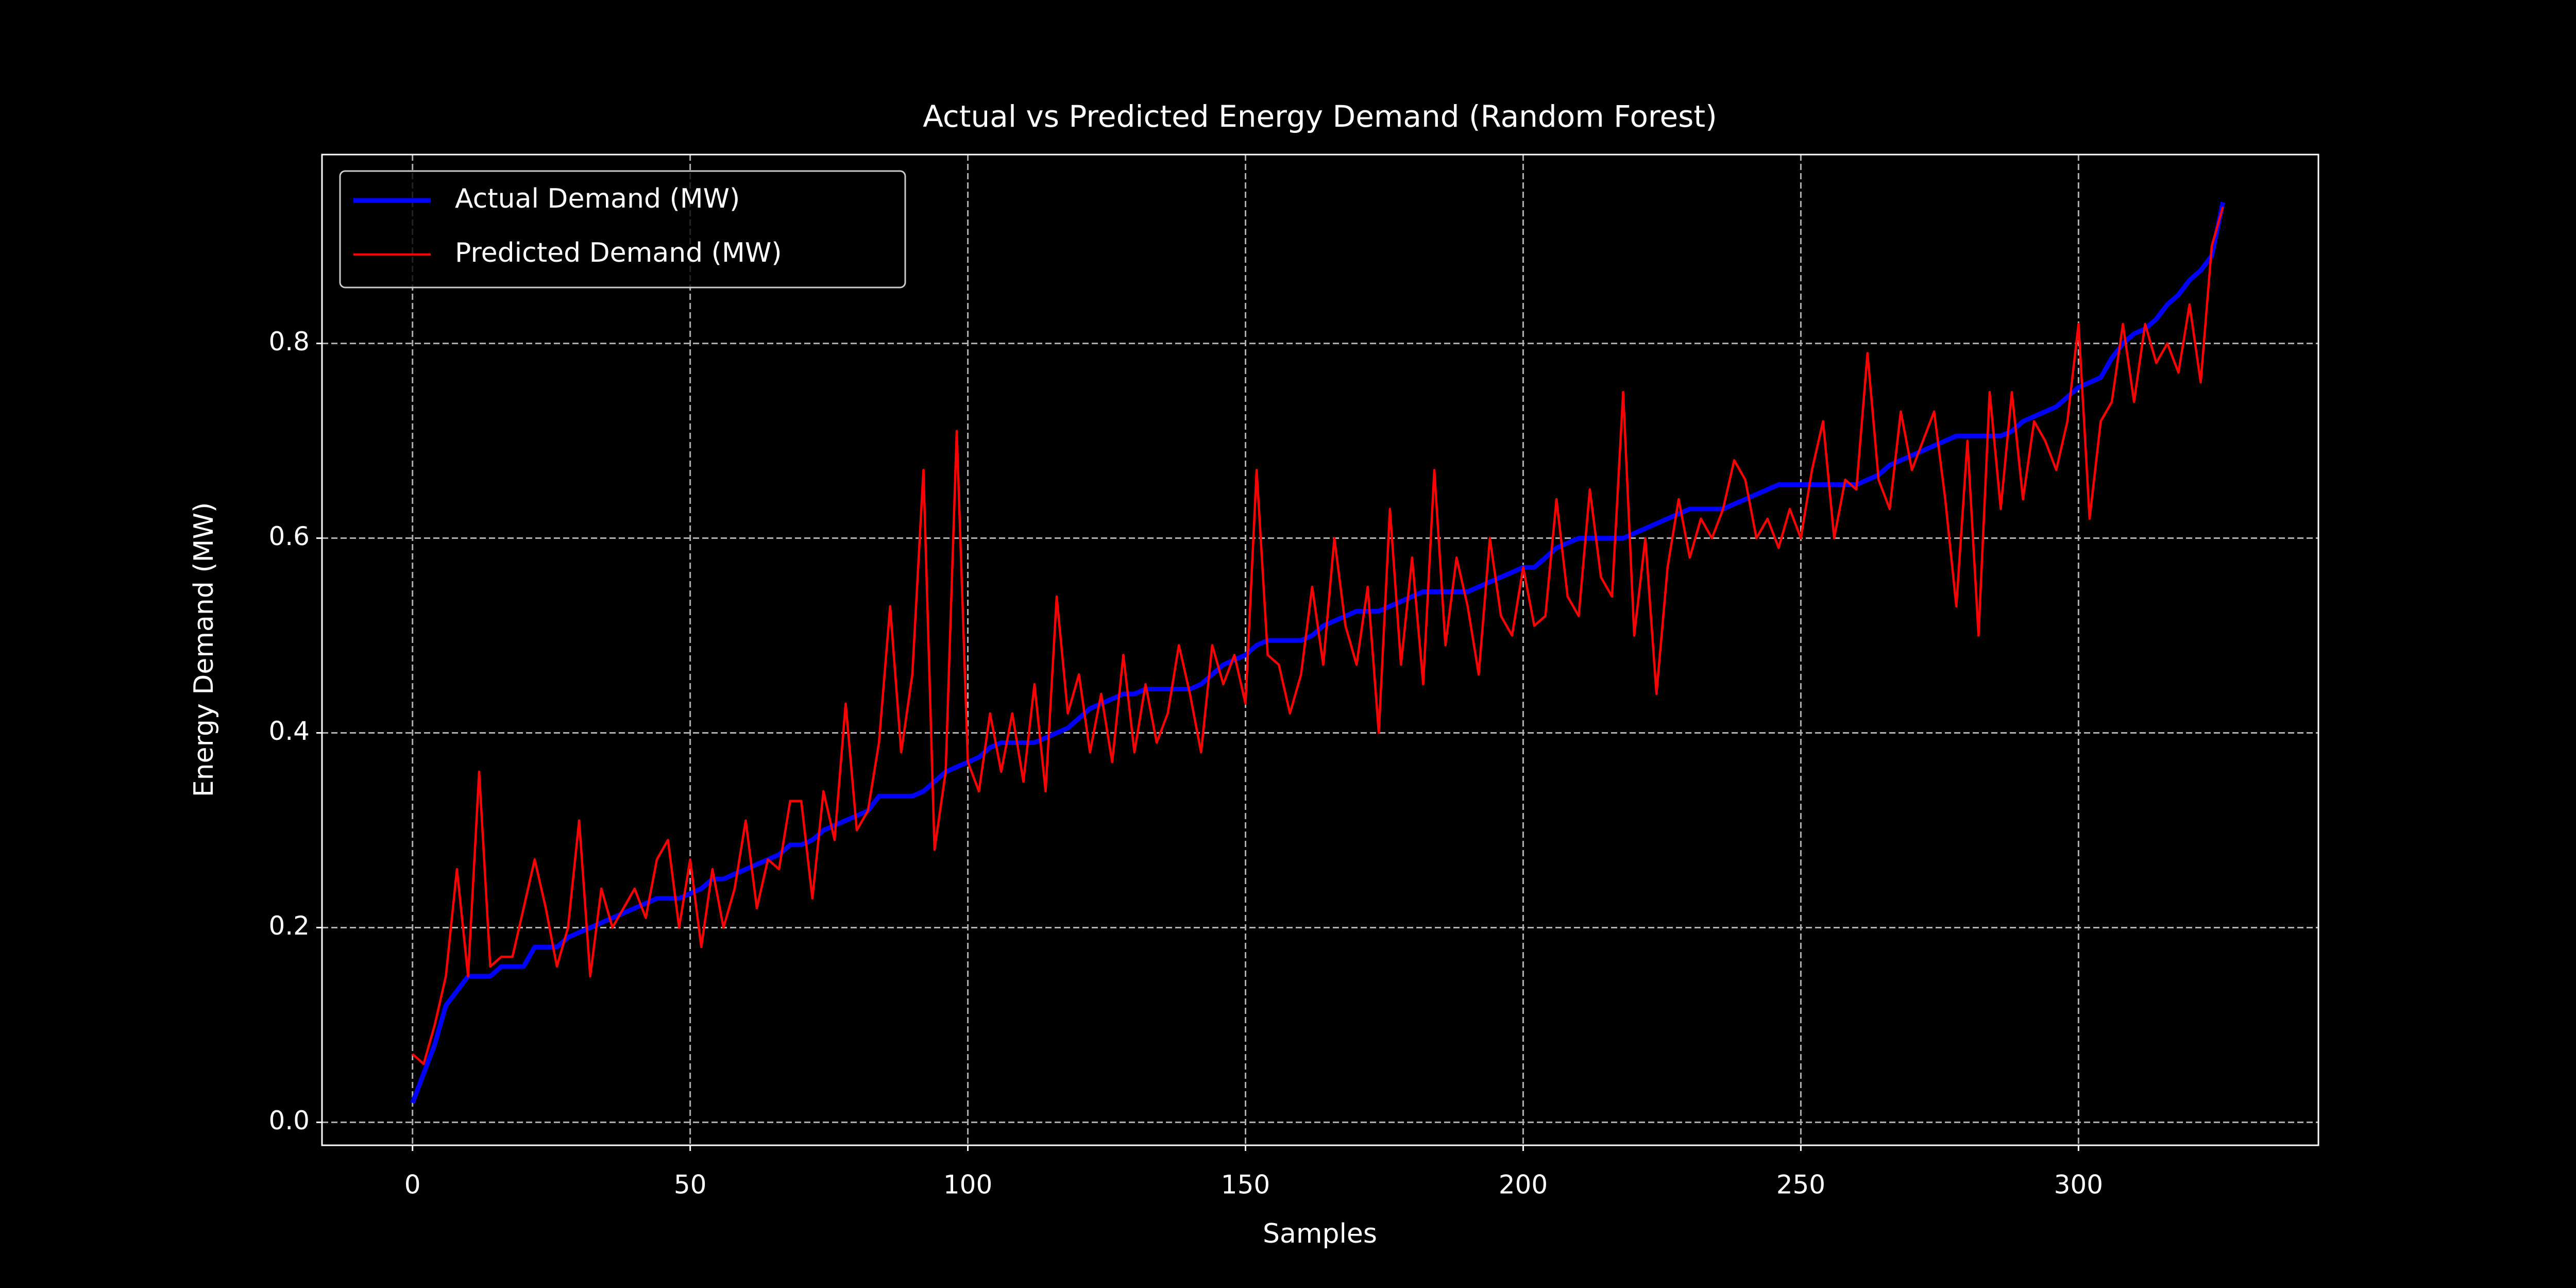 The width and height of the screenshot is (2576, 1288). What do you see at coordinates (289, 342) in the screenshot?
I see `y-tick-label: 0.8` at bounding box center [289, 342].